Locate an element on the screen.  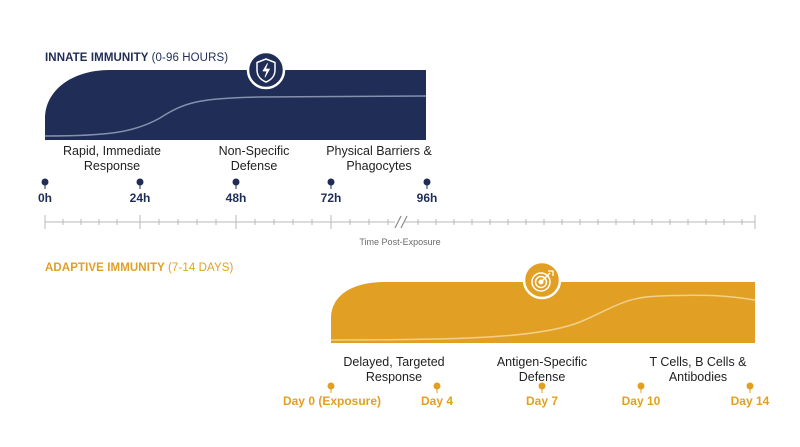
time-axis is located at coordinates (400, 222).